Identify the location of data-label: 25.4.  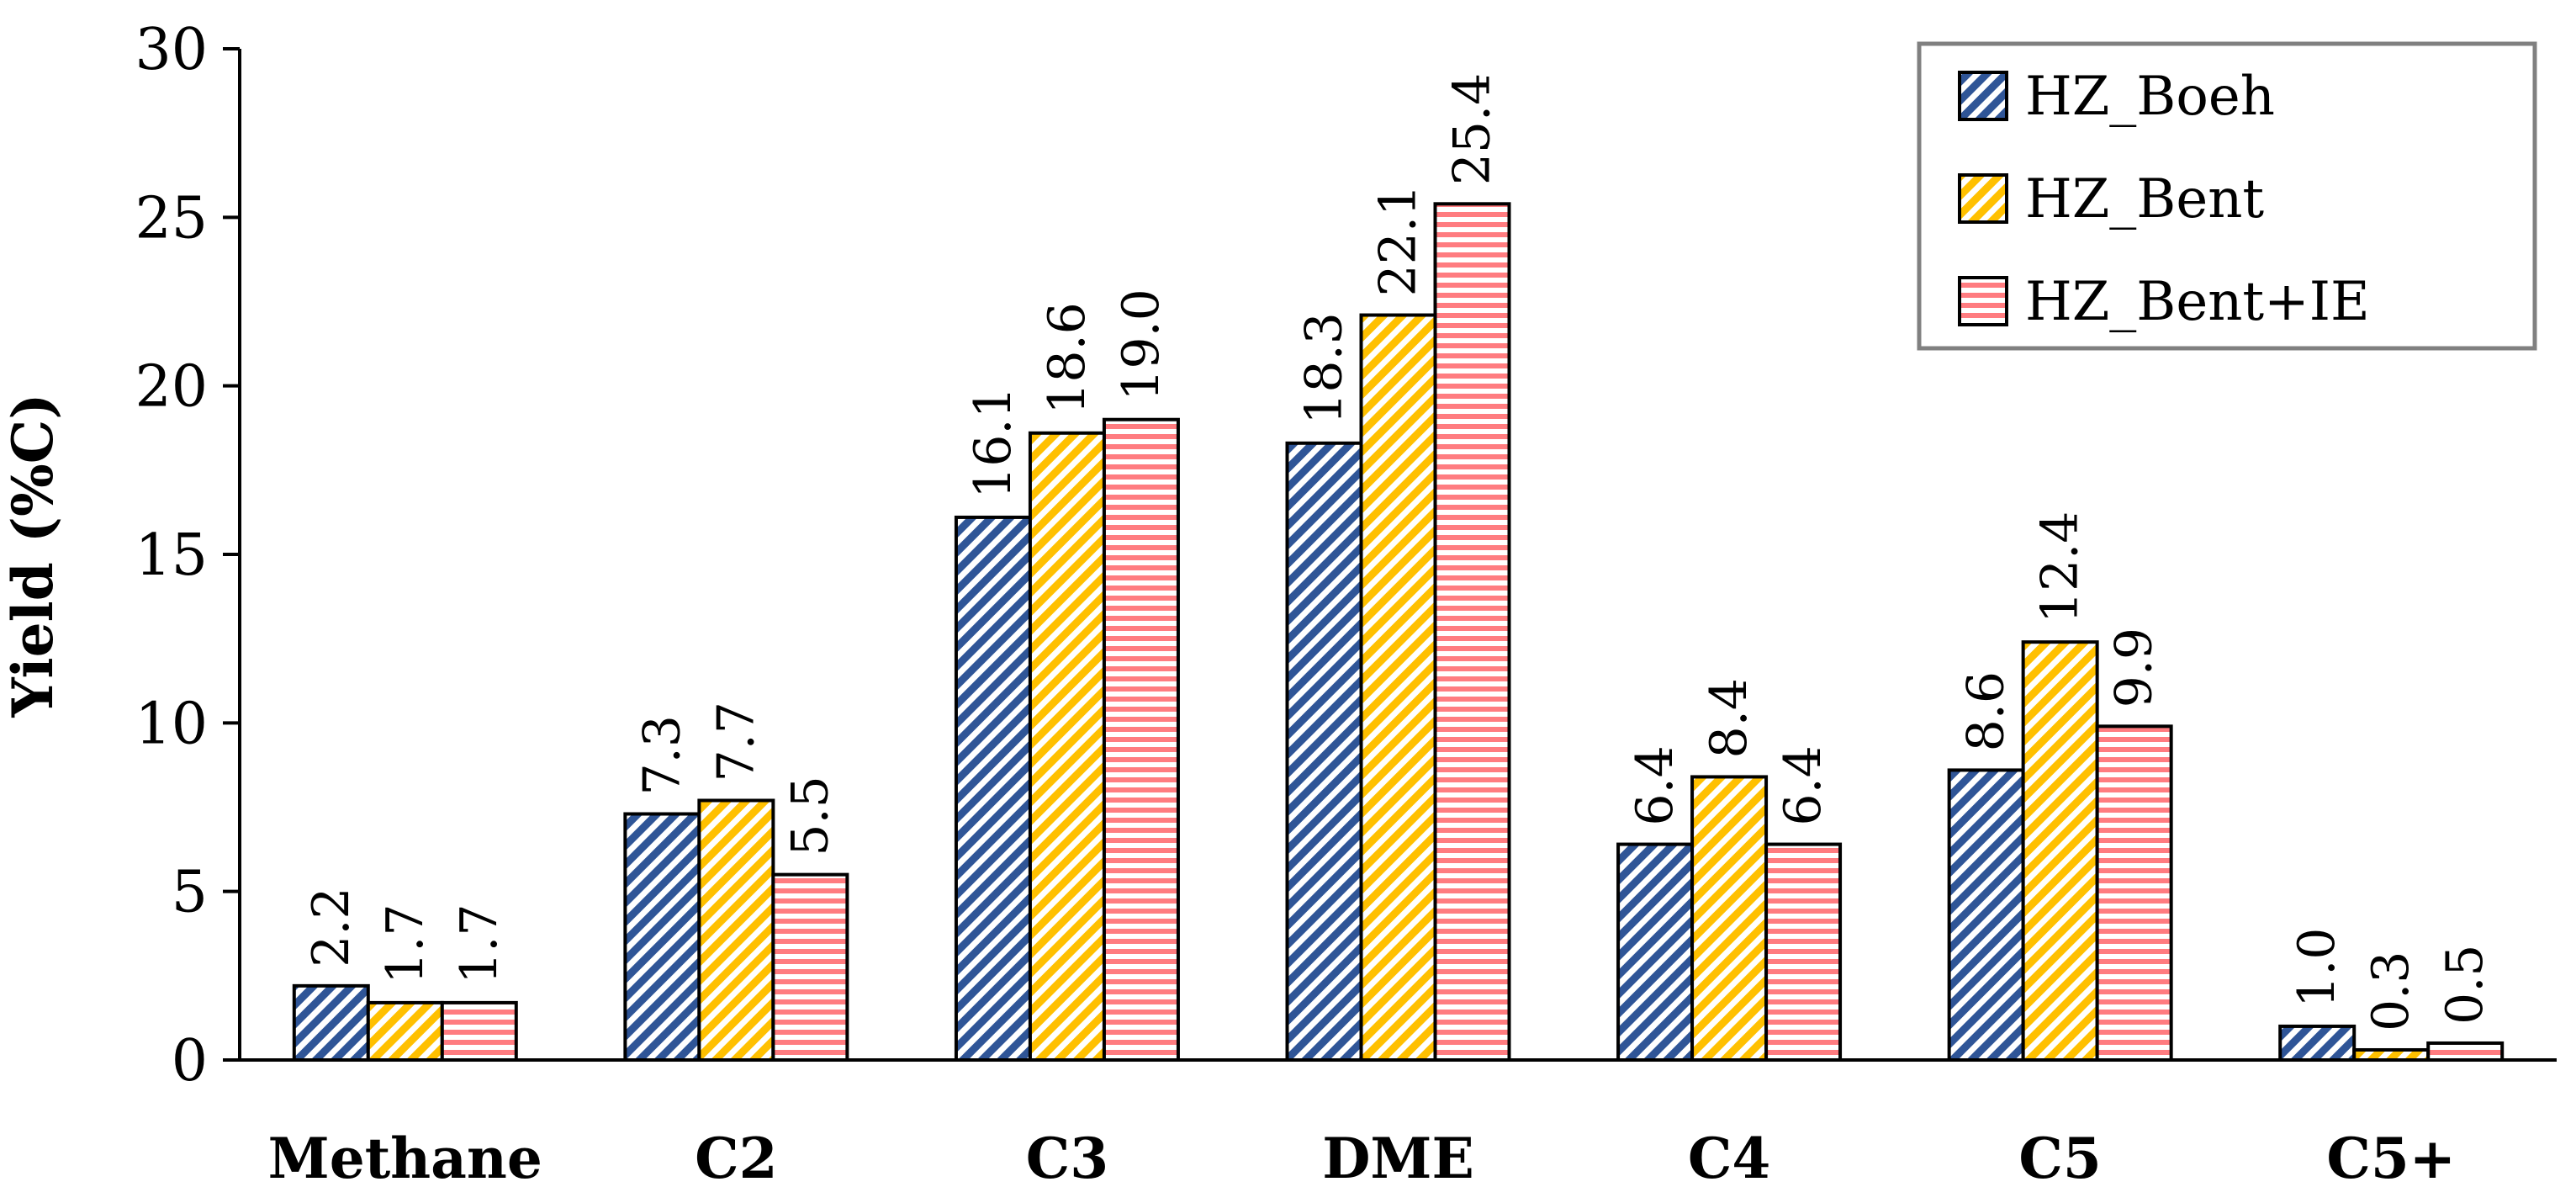
(1472, 129).